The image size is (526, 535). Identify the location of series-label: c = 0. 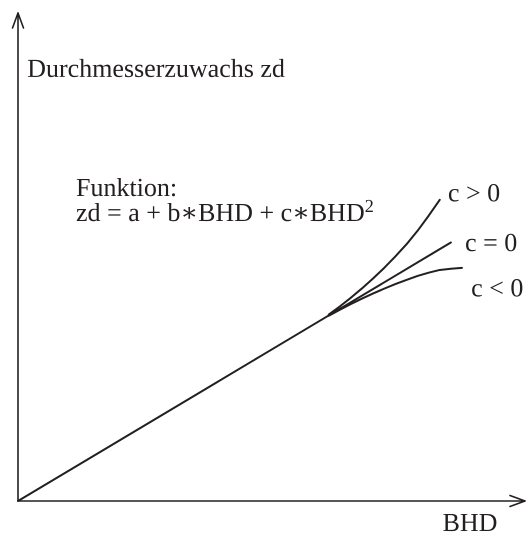
(491, 243).